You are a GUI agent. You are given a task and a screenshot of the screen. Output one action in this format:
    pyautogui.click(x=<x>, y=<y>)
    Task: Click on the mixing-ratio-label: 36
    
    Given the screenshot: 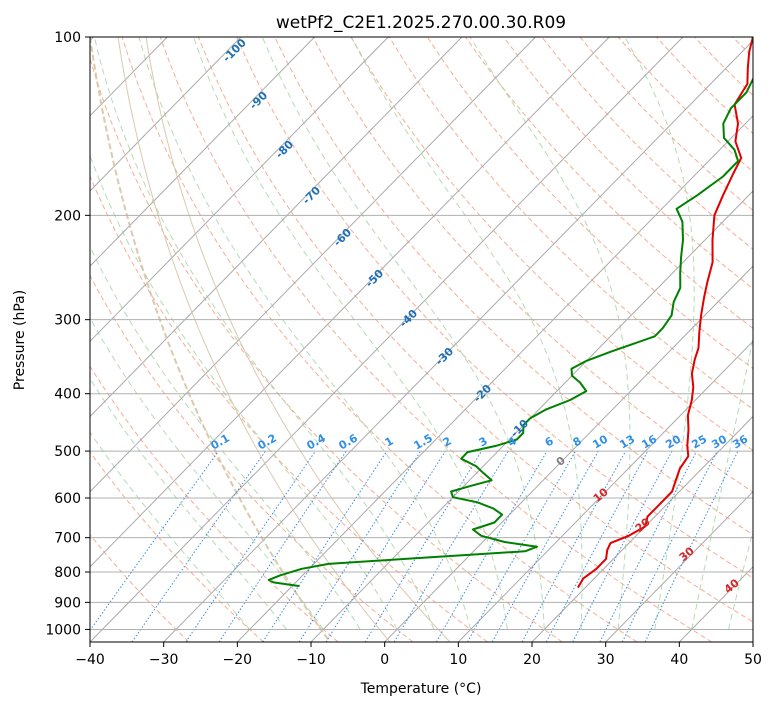 What is the action you would take?
    pyautogui.click(x=740, y=441)
    